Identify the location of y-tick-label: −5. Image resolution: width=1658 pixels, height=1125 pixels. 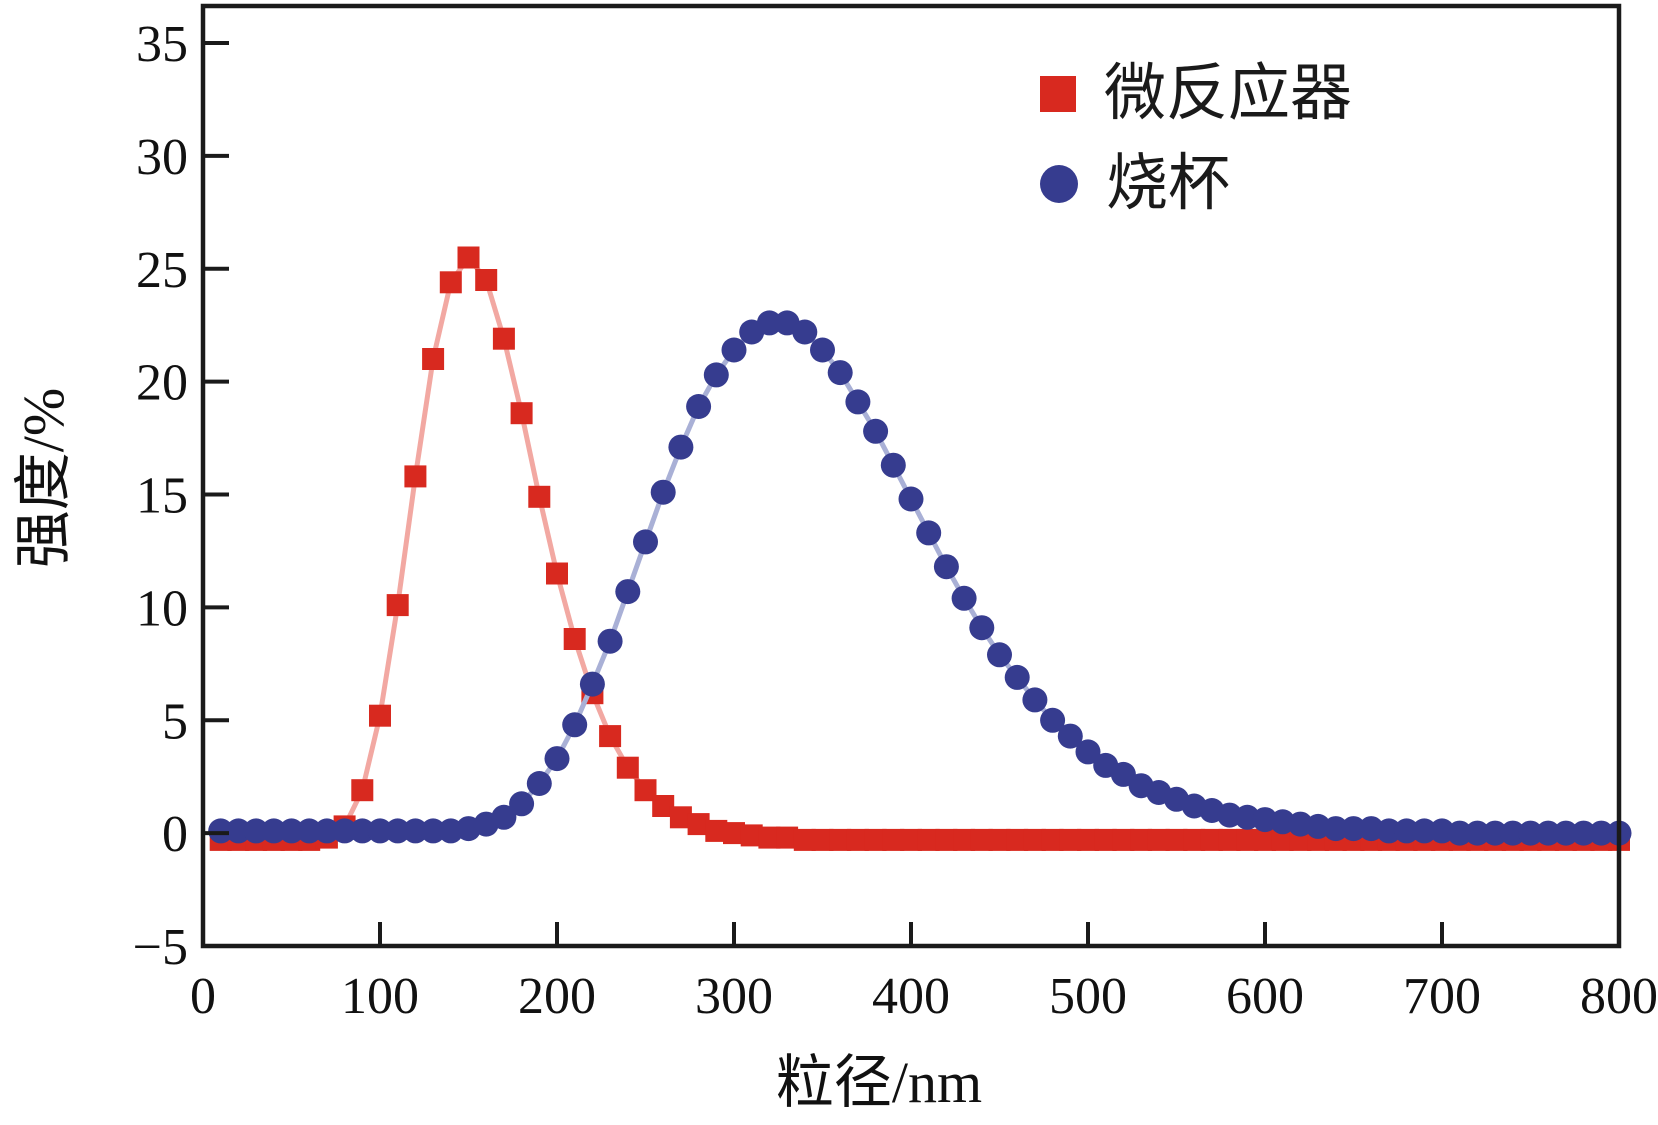
(160, 947).